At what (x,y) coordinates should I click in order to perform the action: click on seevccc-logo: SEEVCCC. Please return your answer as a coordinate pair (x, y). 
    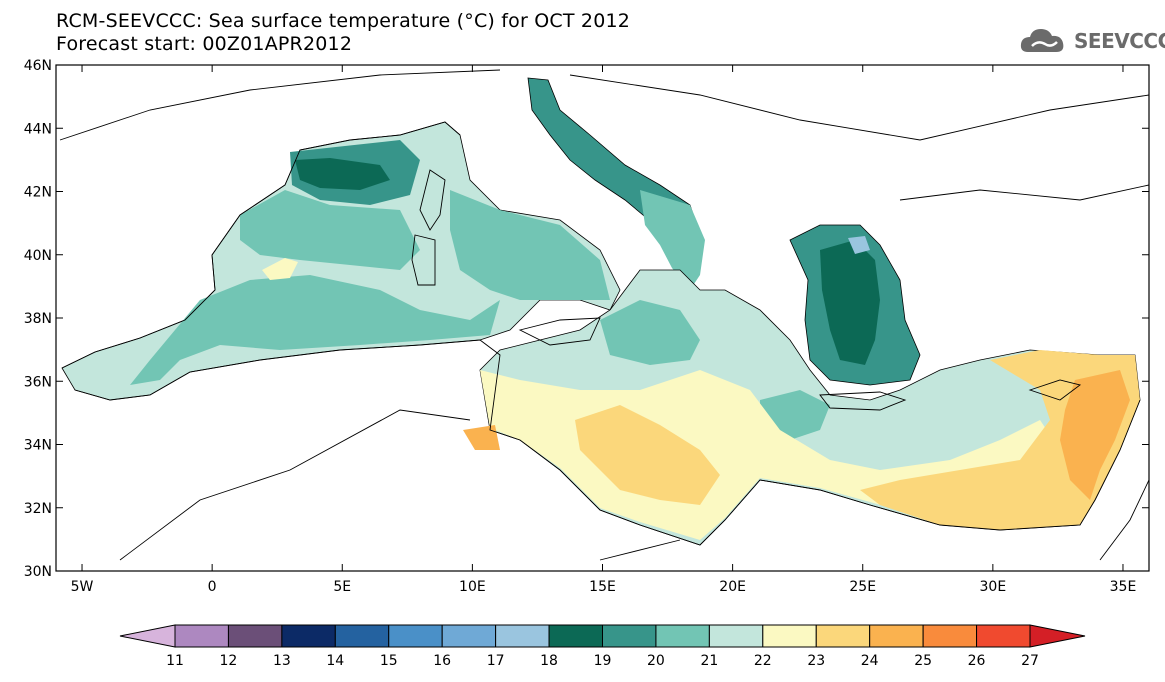
    Looking at the image, I should click on (1091, 41).